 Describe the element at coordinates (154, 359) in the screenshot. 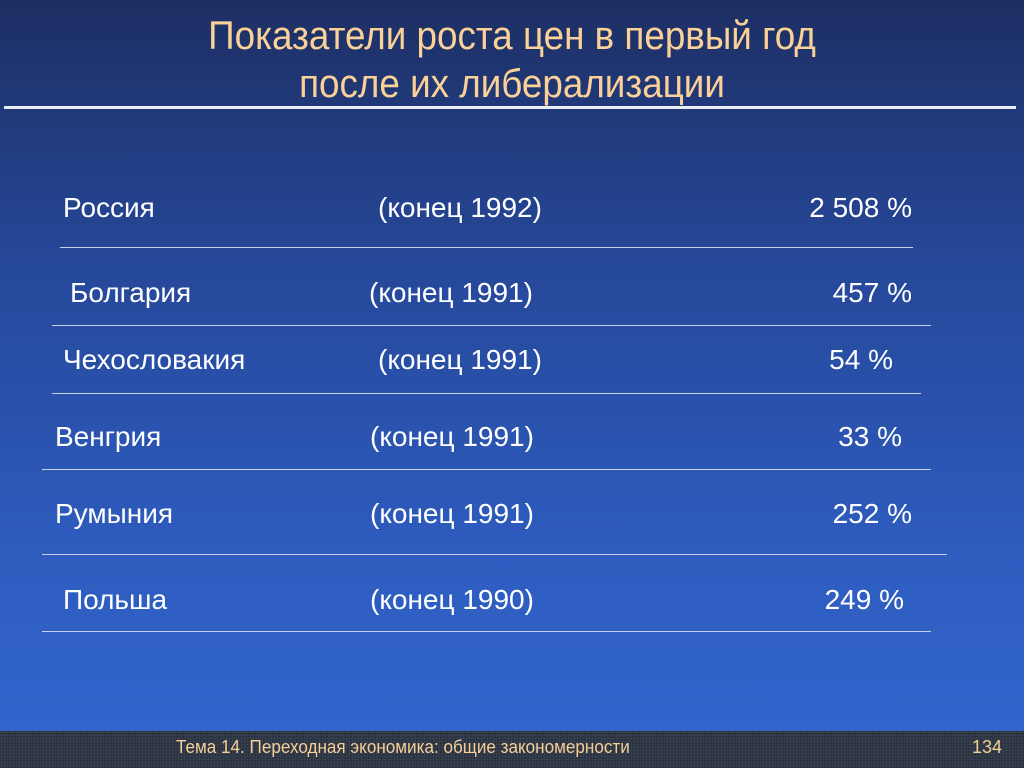

I see `country-cell: Чехословакия` at that location.